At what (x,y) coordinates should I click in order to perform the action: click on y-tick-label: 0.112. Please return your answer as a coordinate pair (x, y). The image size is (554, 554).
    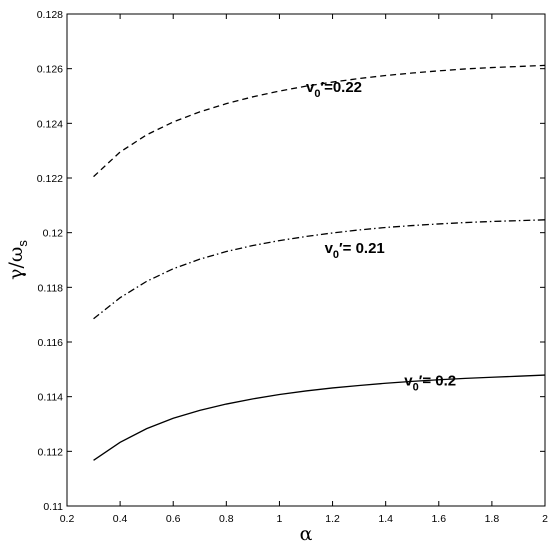
    Looking at the image, I should click on (51, 452).